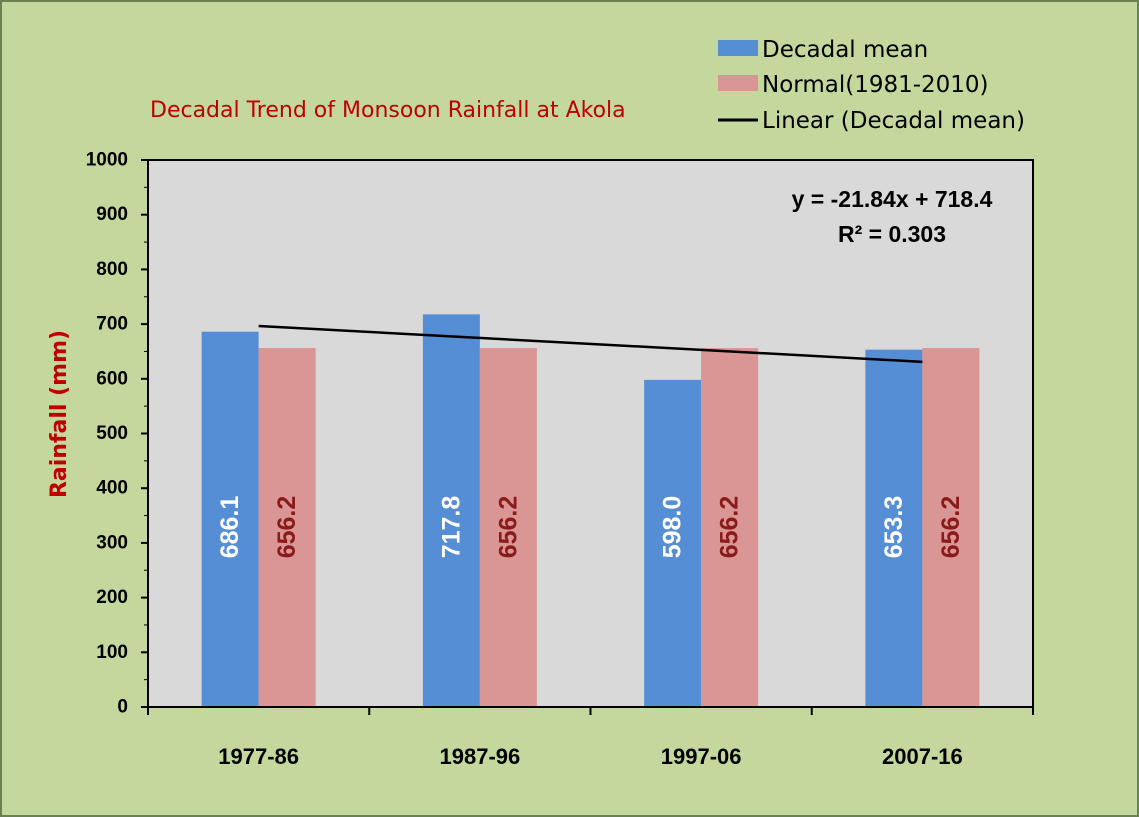 The height and width of the screenshot is (817, 1139). I want to click on x-tick-label-1987-96: 1987-96, so click(480, 756).